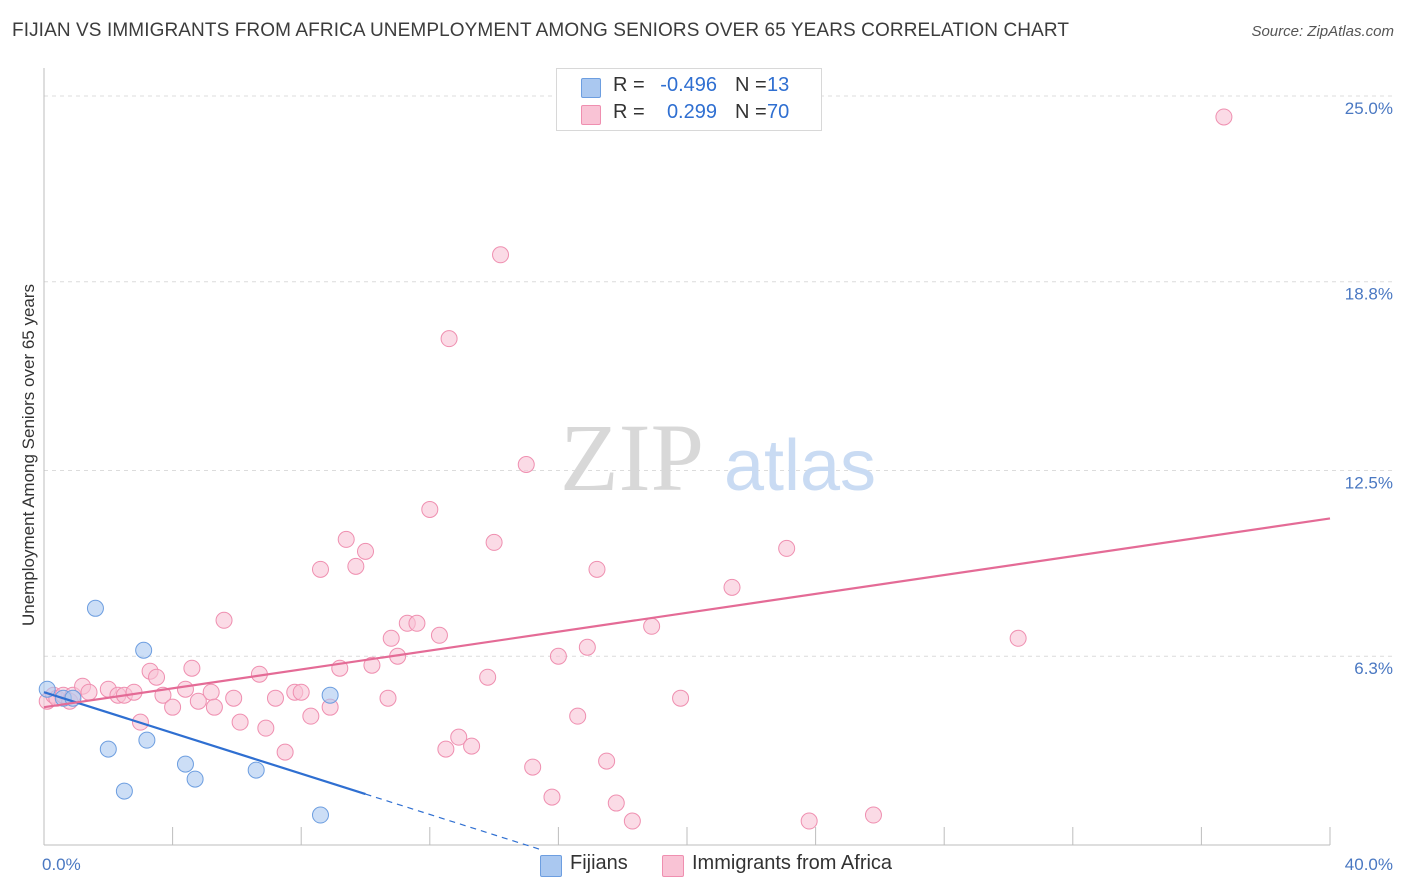 Image resolution: width=1406 pixels, height=892 pixels. Describe the element at coordinates (778, 85) in the screenshot. I see `n-value: 13` at that location.